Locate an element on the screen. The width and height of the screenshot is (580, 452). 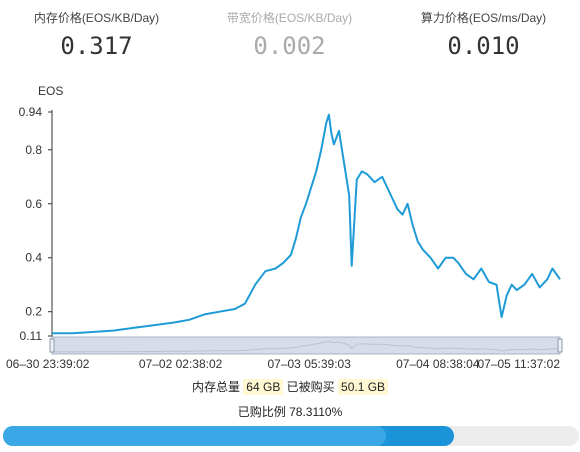
memory-price-value: 0.317 is located at coordinates (96, 46).